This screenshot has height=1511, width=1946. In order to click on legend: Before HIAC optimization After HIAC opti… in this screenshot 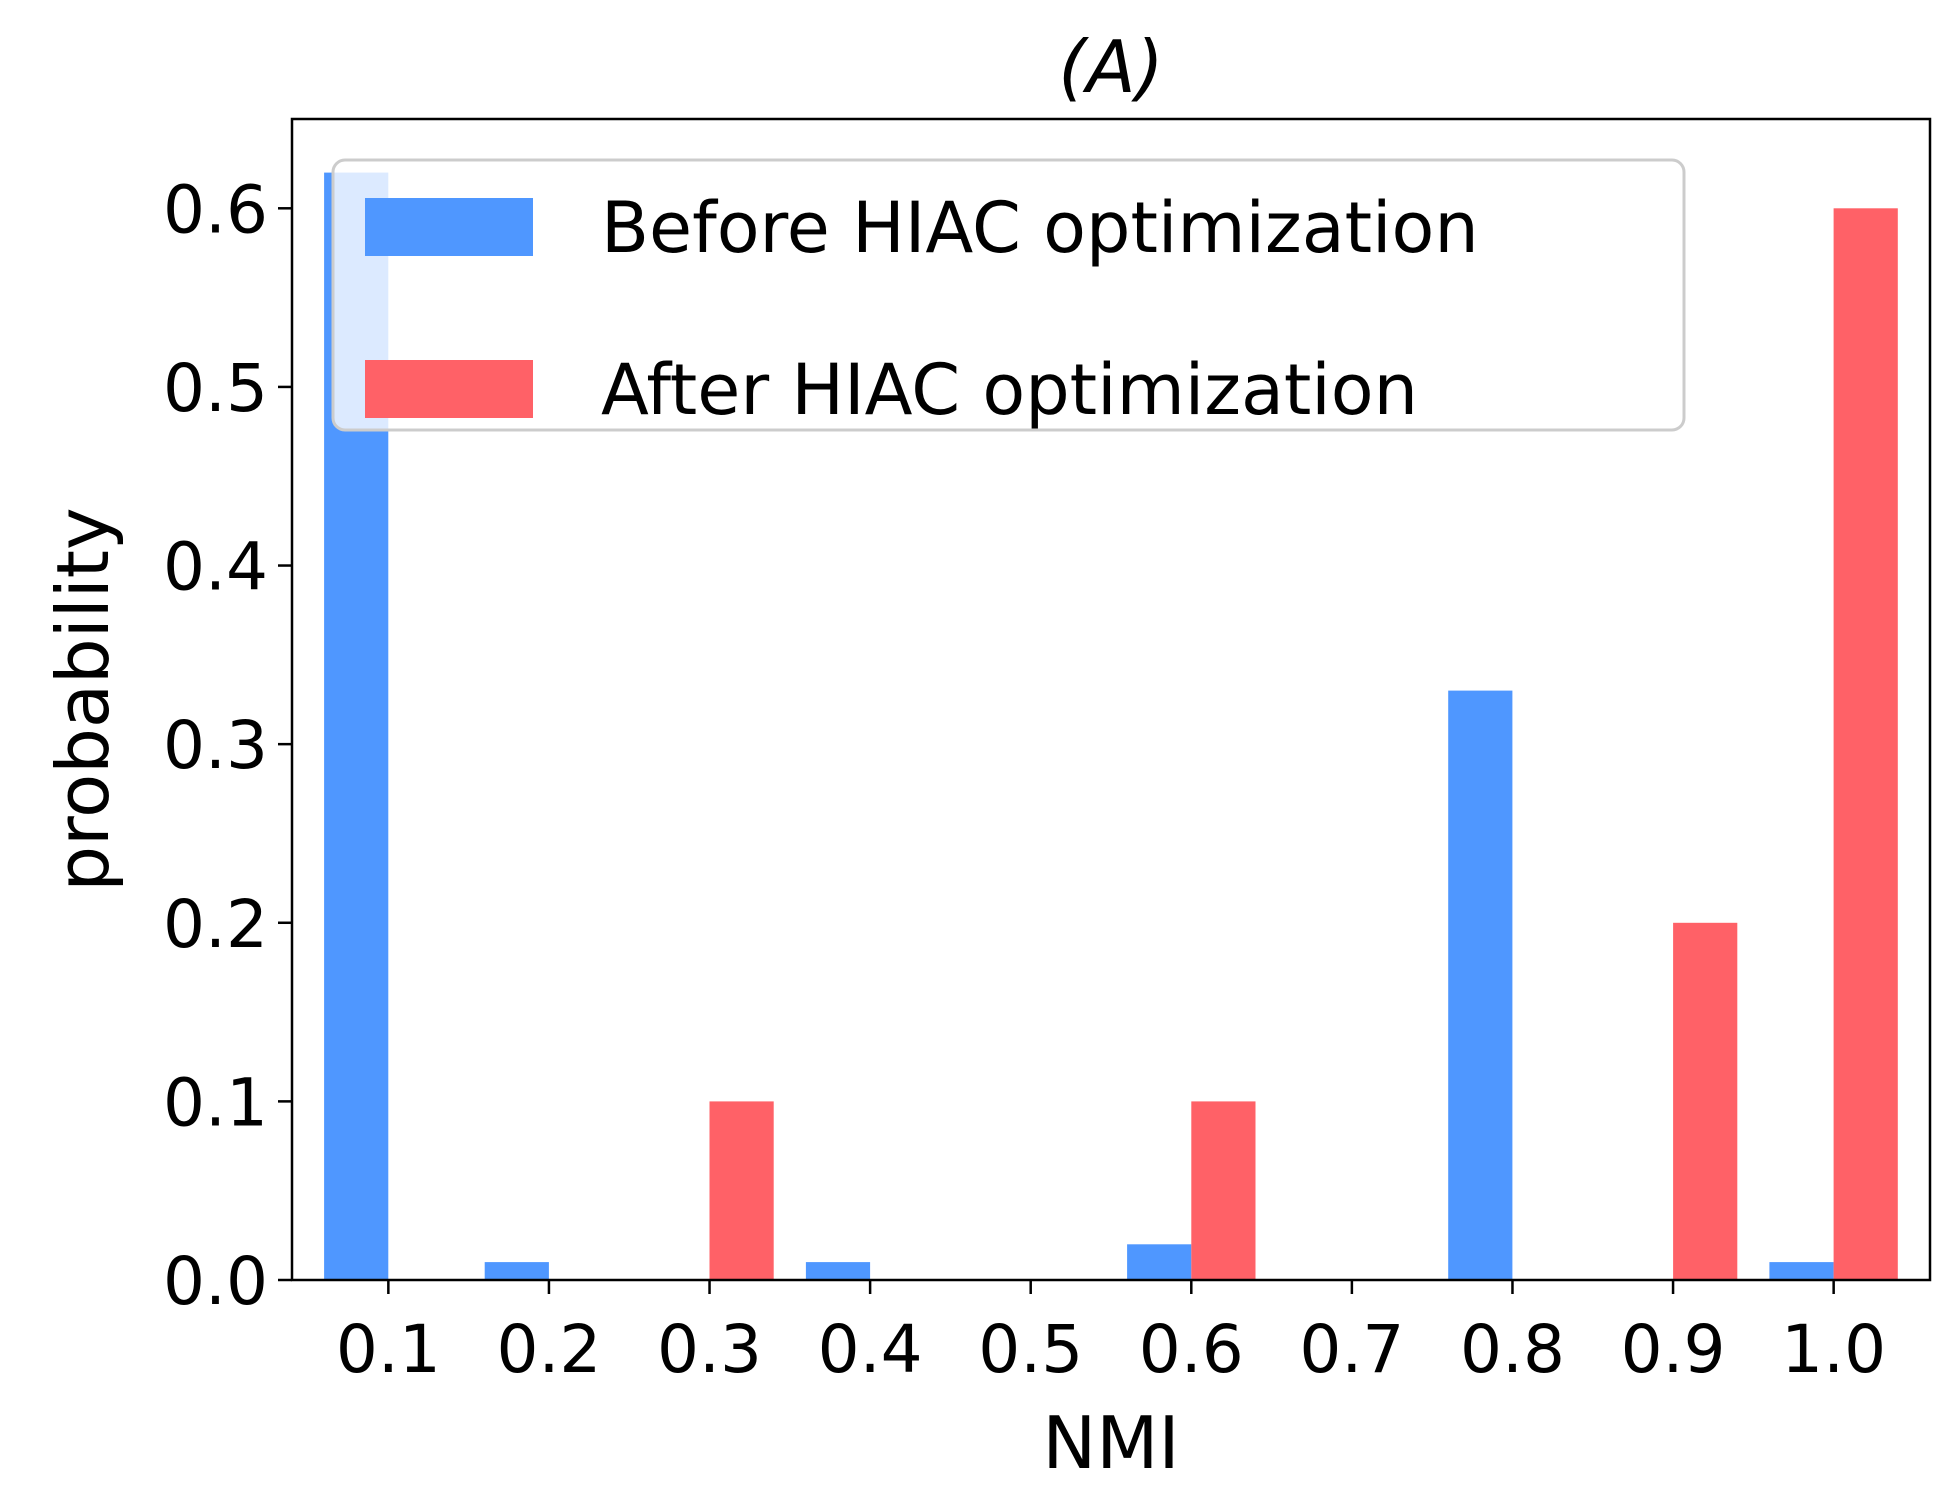, I will do `click(1008, 295)`.